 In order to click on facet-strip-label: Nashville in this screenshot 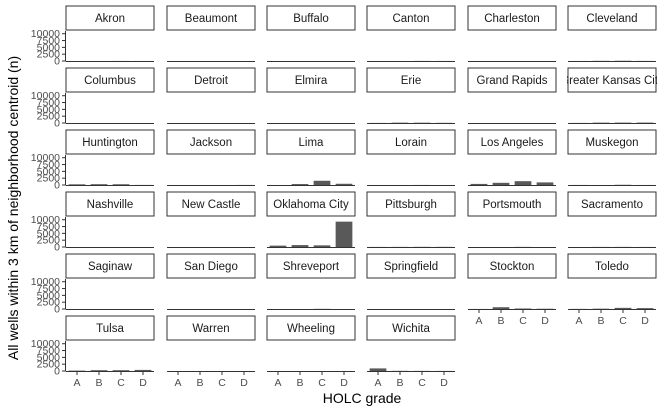, I will do `click(110, 205)`.